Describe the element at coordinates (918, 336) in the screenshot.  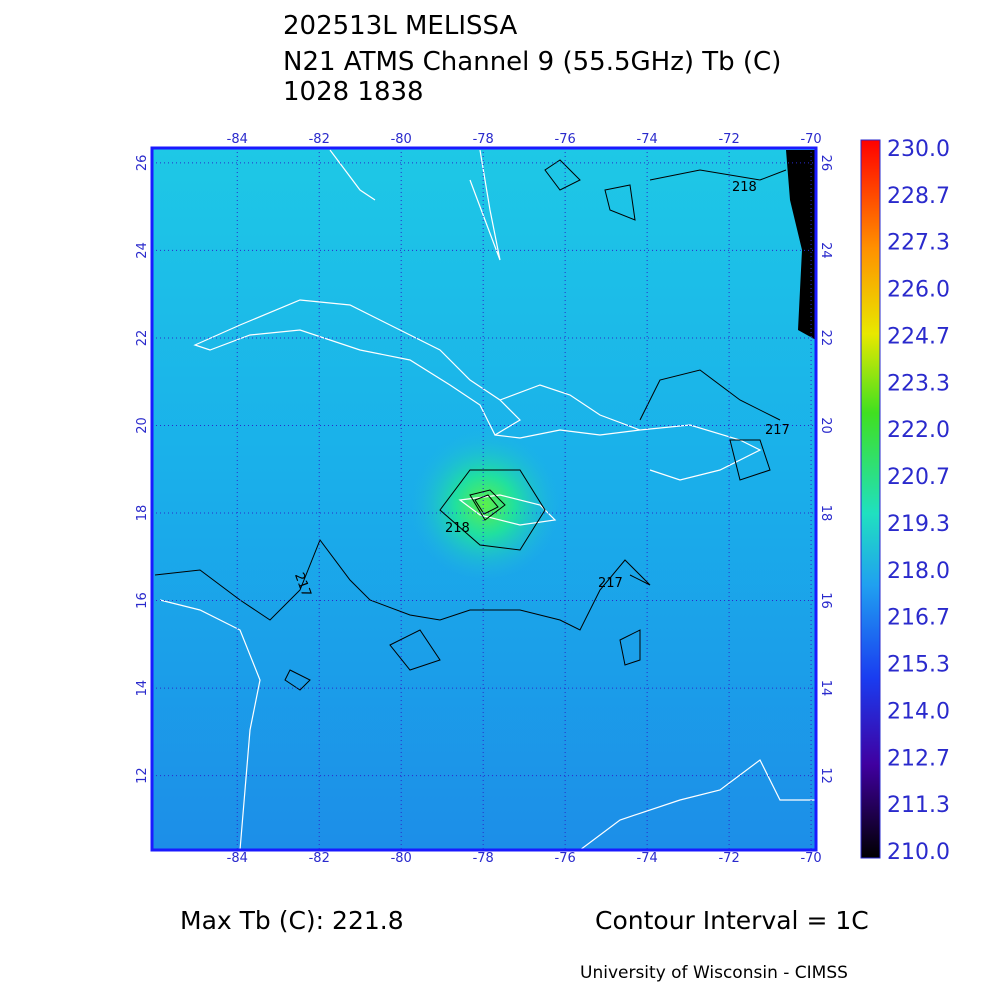
I see `colorbar-label: 224.7` at that location.